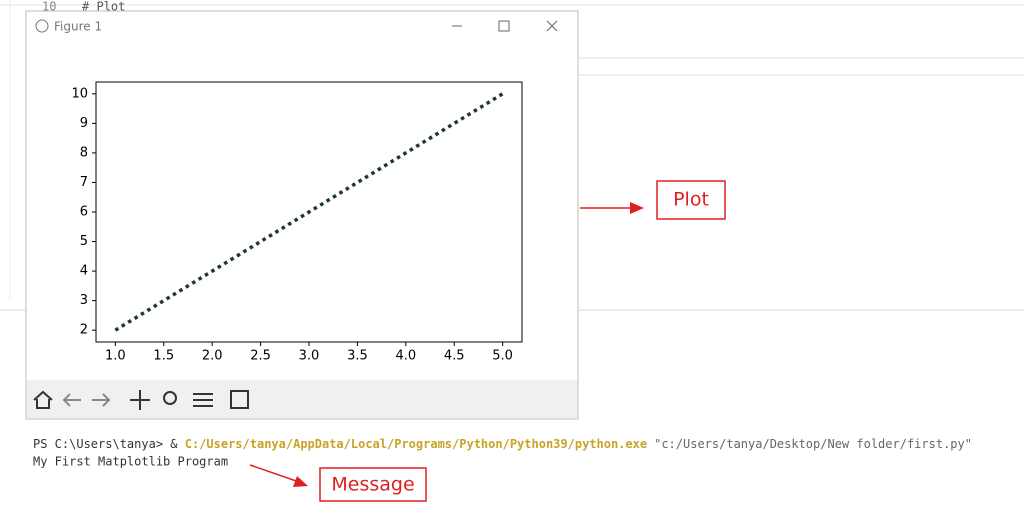 The width and height of the screenshot is (1024, 523). What do you see at coordinates (101, 400) in the screenshot?
I see `forward-button` at bounding box center [101, 400].